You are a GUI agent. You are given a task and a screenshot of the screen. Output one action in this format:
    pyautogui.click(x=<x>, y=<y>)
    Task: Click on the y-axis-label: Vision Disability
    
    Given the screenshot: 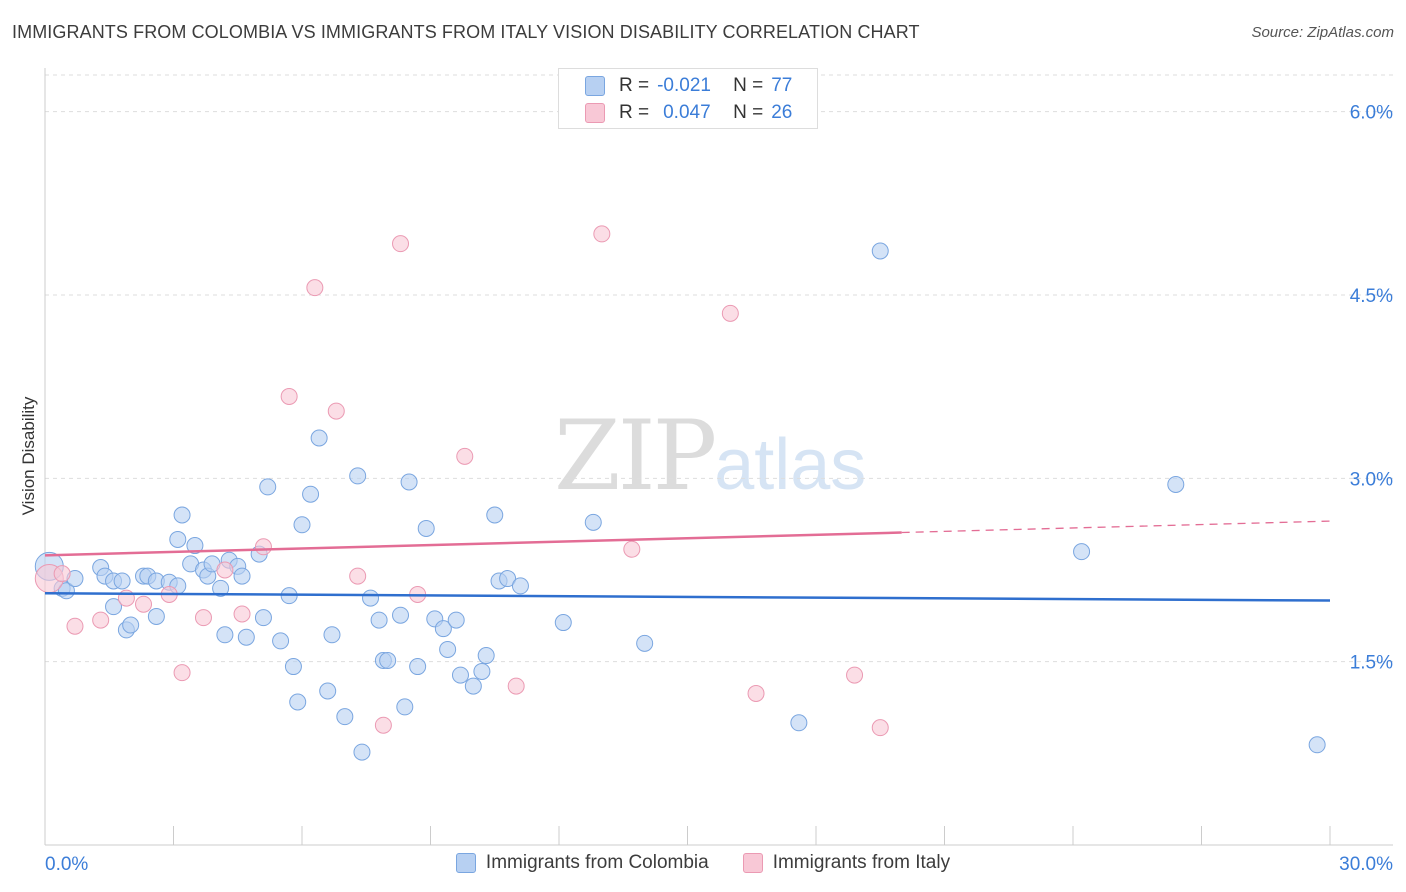 What is the action you would take?
    pyautogui.click(x=28, y=455)
    